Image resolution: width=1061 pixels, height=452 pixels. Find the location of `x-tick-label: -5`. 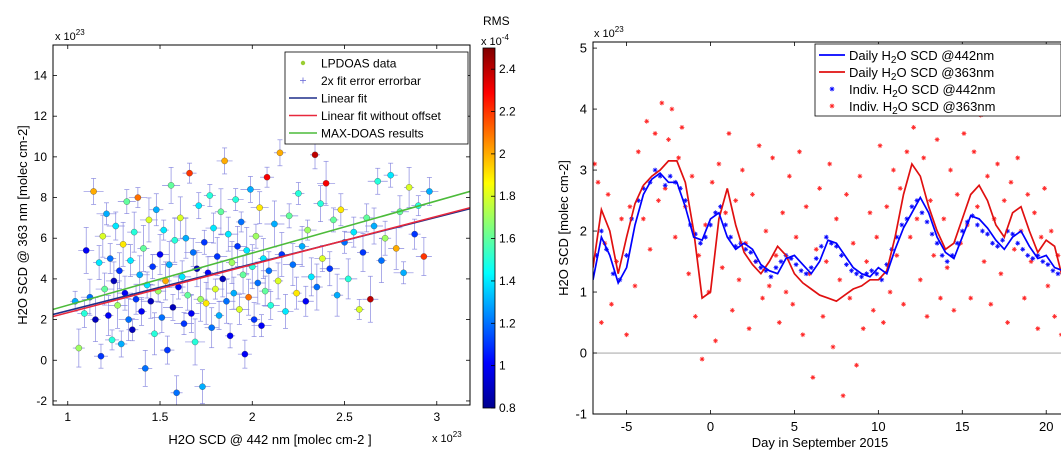

x-tick-label: -5 is located at coordinates (627, 426).